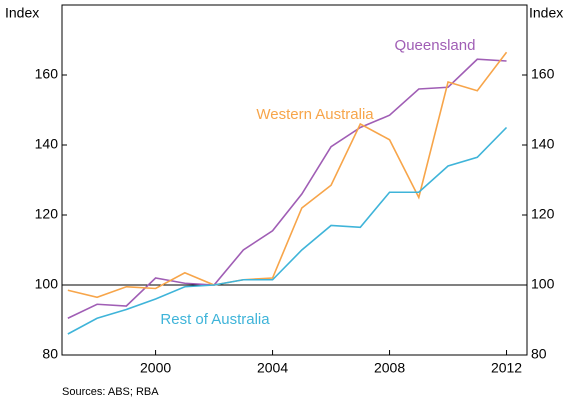  I want to click on series-label: Western Australia, so click(315, 114).